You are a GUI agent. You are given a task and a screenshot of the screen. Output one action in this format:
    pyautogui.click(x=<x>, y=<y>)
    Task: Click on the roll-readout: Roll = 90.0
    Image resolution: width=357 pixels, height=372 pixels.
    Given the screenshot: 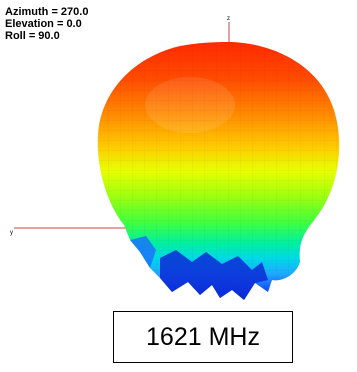 What is the action you would take?
    pyautogui.click(x=32, y=36)
    